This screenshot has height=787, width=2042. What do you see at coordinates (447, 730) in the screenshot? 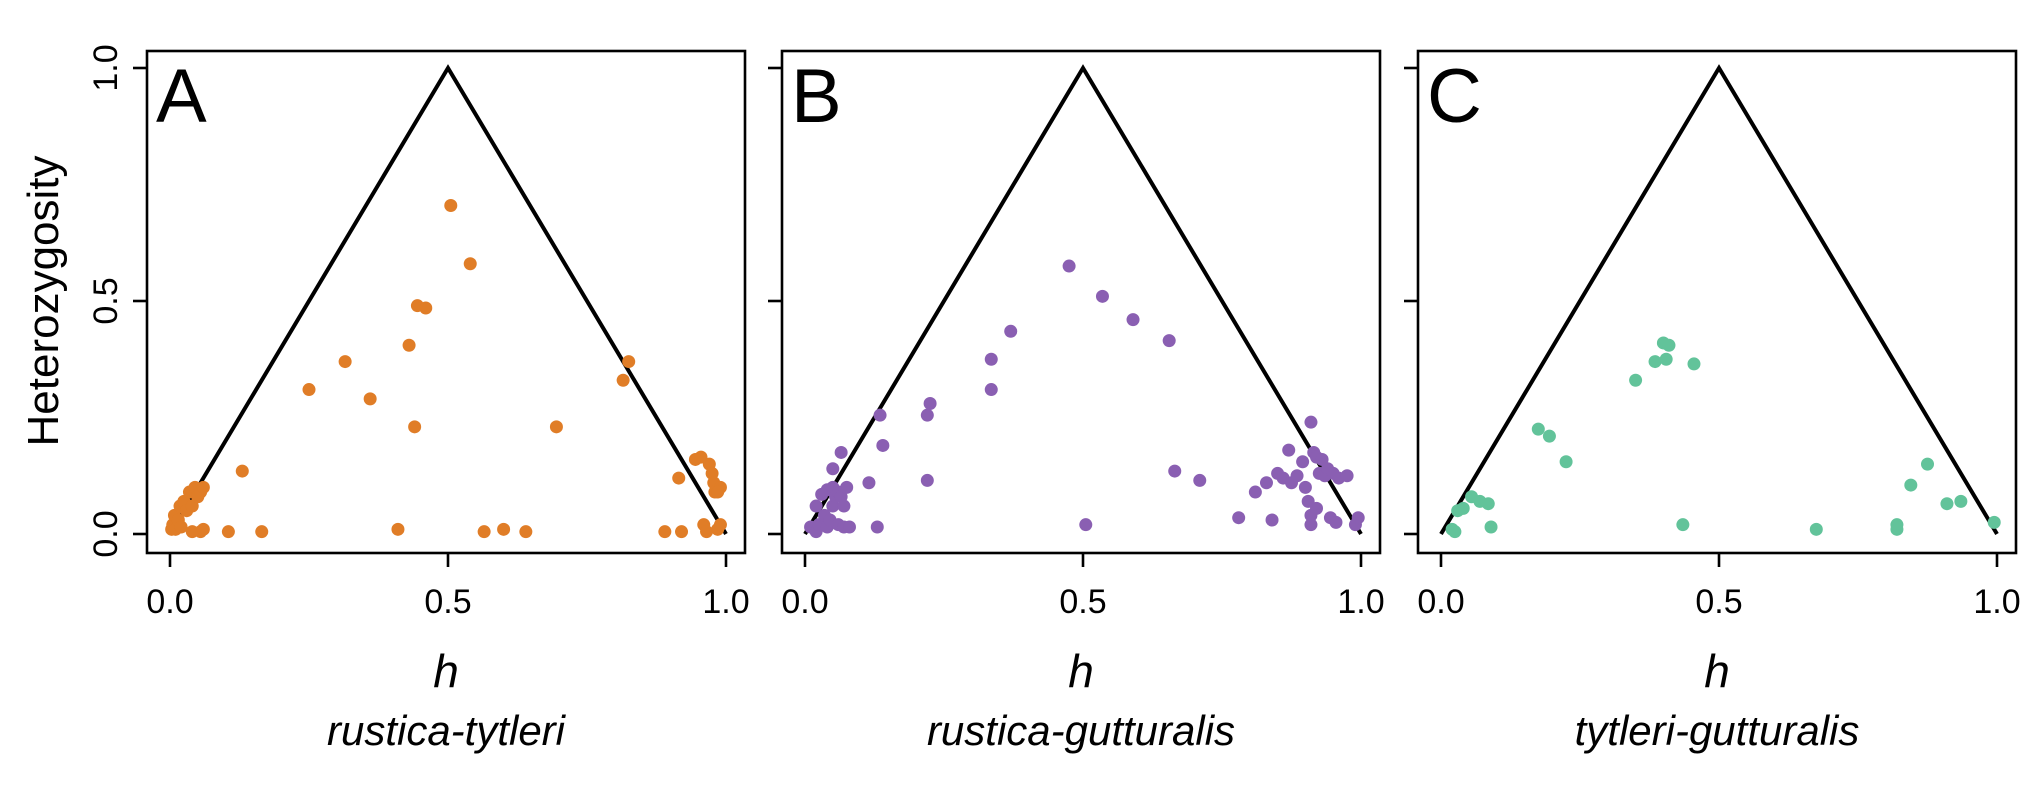
I see `panel-a-pair-label: rustica-tytleri` at bounding box center [447, 730].